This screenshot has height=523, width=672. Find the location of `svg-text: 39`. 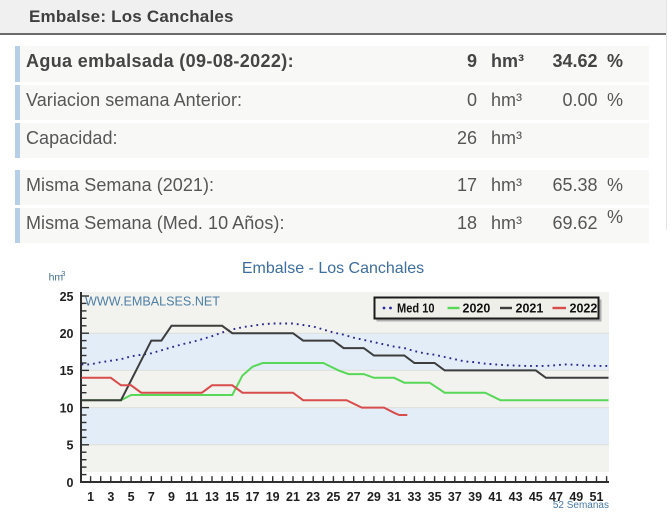

svg-text: 39 is located at coordinates (475, 497).